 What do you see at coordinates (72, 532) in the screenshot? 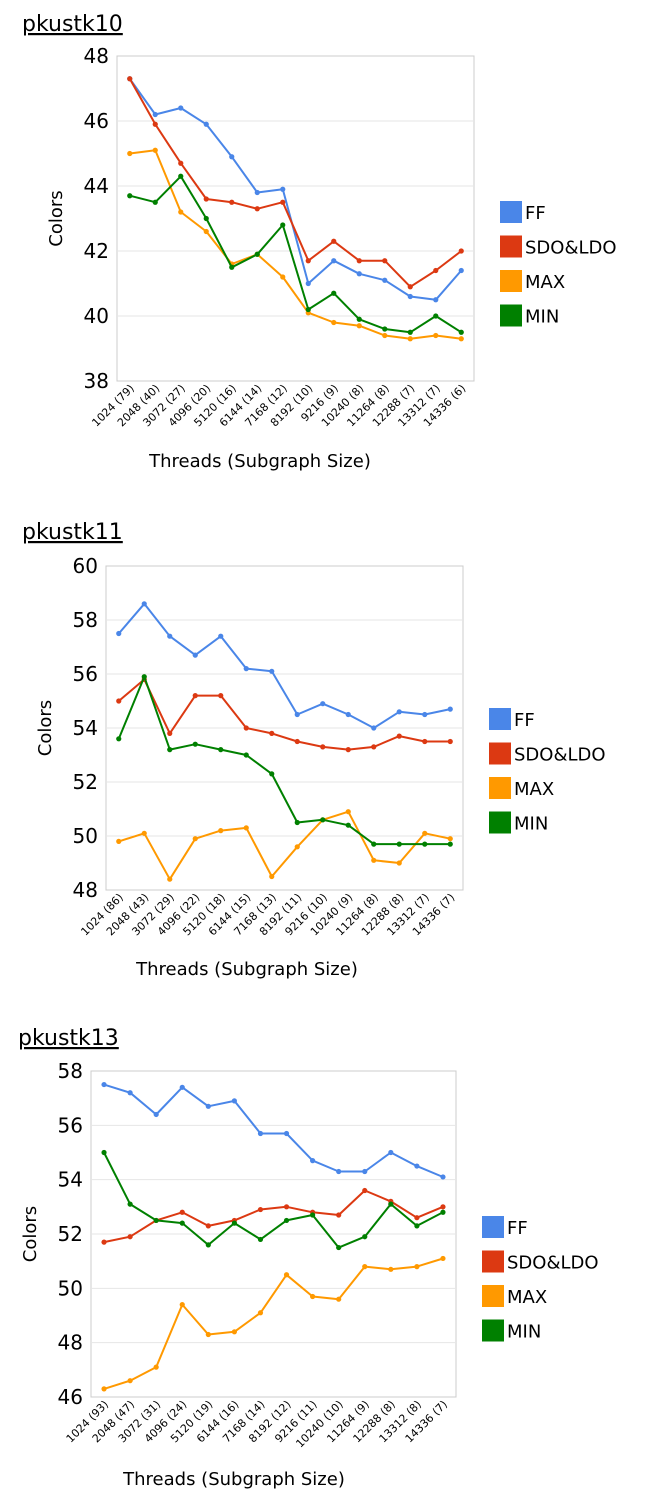
I see `chart-title: pkustk11` at bounding box center [72, 532].